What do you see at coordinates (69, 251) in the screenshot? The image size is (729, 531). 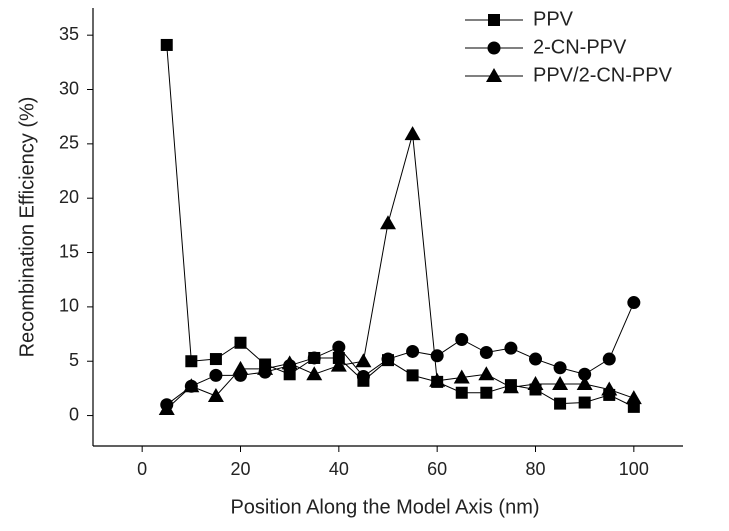 I see `y-tick-label: 15` at bounding box center [69, 251].